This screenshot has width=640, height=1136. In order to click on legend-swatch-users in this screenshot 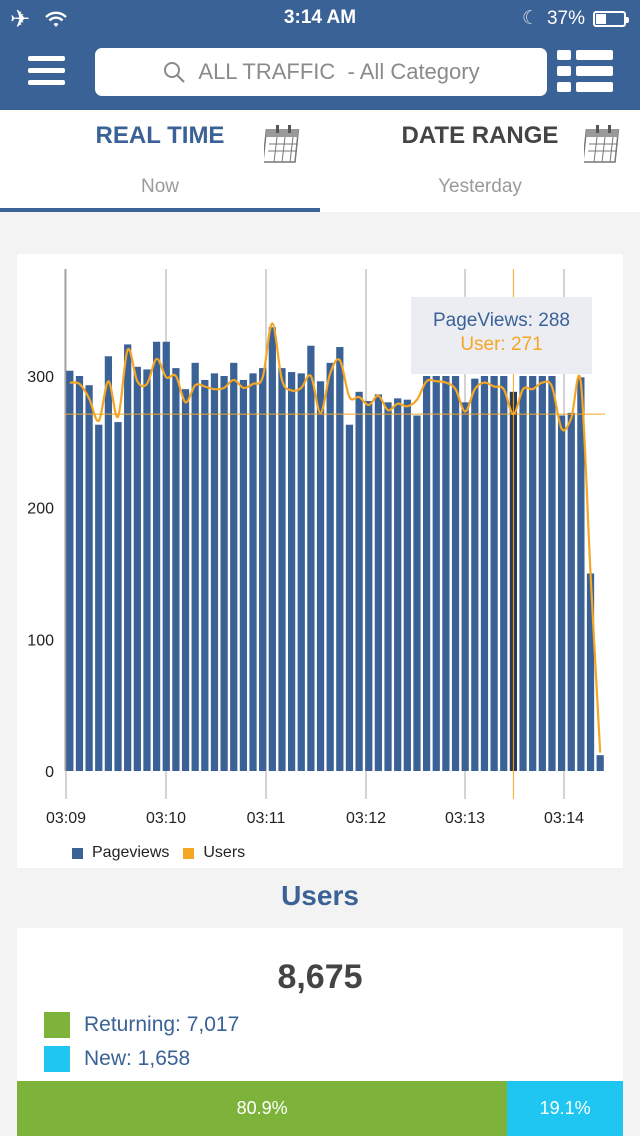, I will do `click(189, 853)`.